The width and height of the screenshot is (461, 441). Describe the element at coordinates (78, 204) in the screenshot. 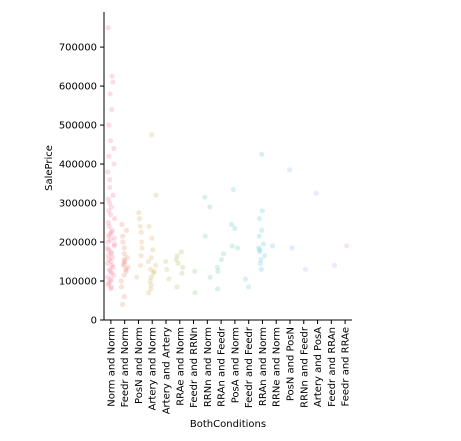

I see `y-tick-label: 300000` at that location.